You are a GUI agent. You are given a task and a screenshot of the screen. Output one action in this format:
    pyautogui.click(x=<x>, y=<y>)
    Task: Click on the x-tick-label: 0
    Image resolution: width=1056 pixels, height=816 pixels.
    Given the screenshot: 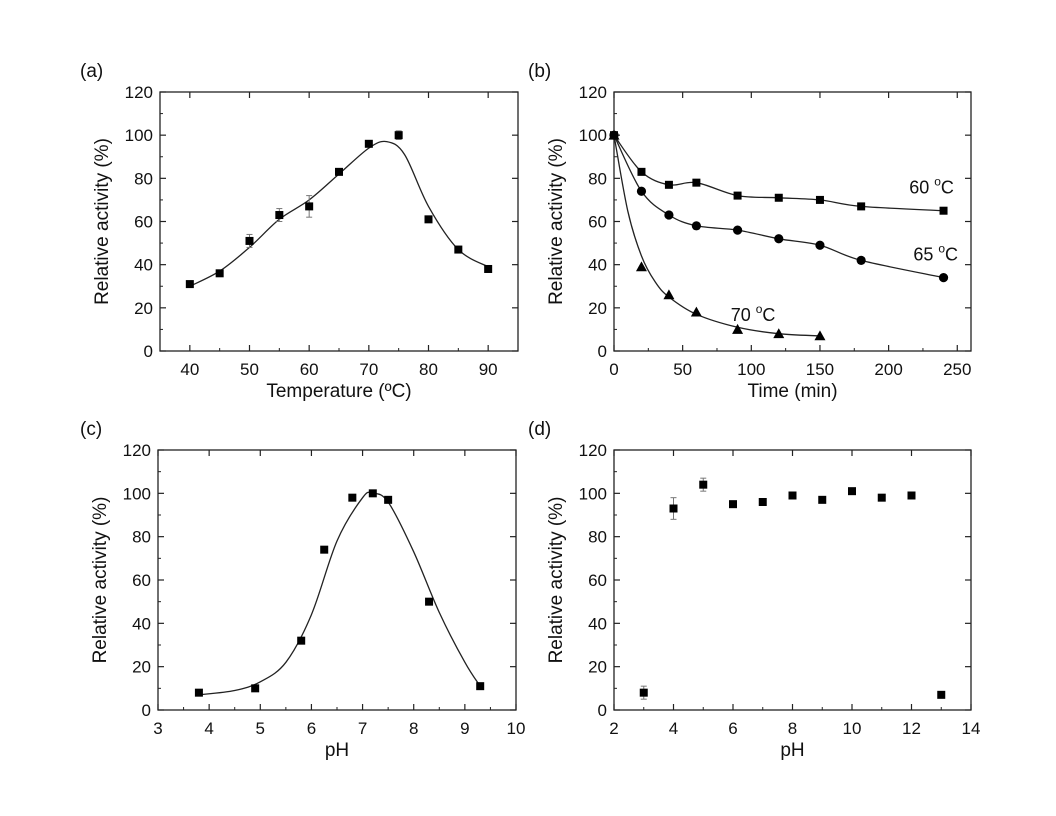 What is the action you would take?
    pyautogui.click(x=613, y=369)
    